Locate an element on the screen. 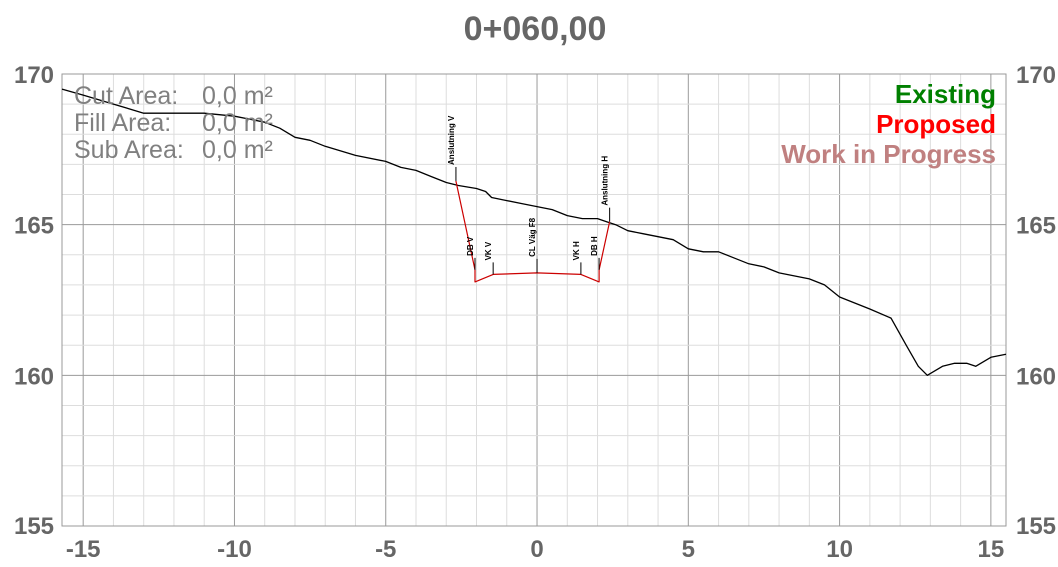 This screenshot has width=1058, height=567. y-axis-left: 155 160 165 170 is located at coordinates (34, 301).